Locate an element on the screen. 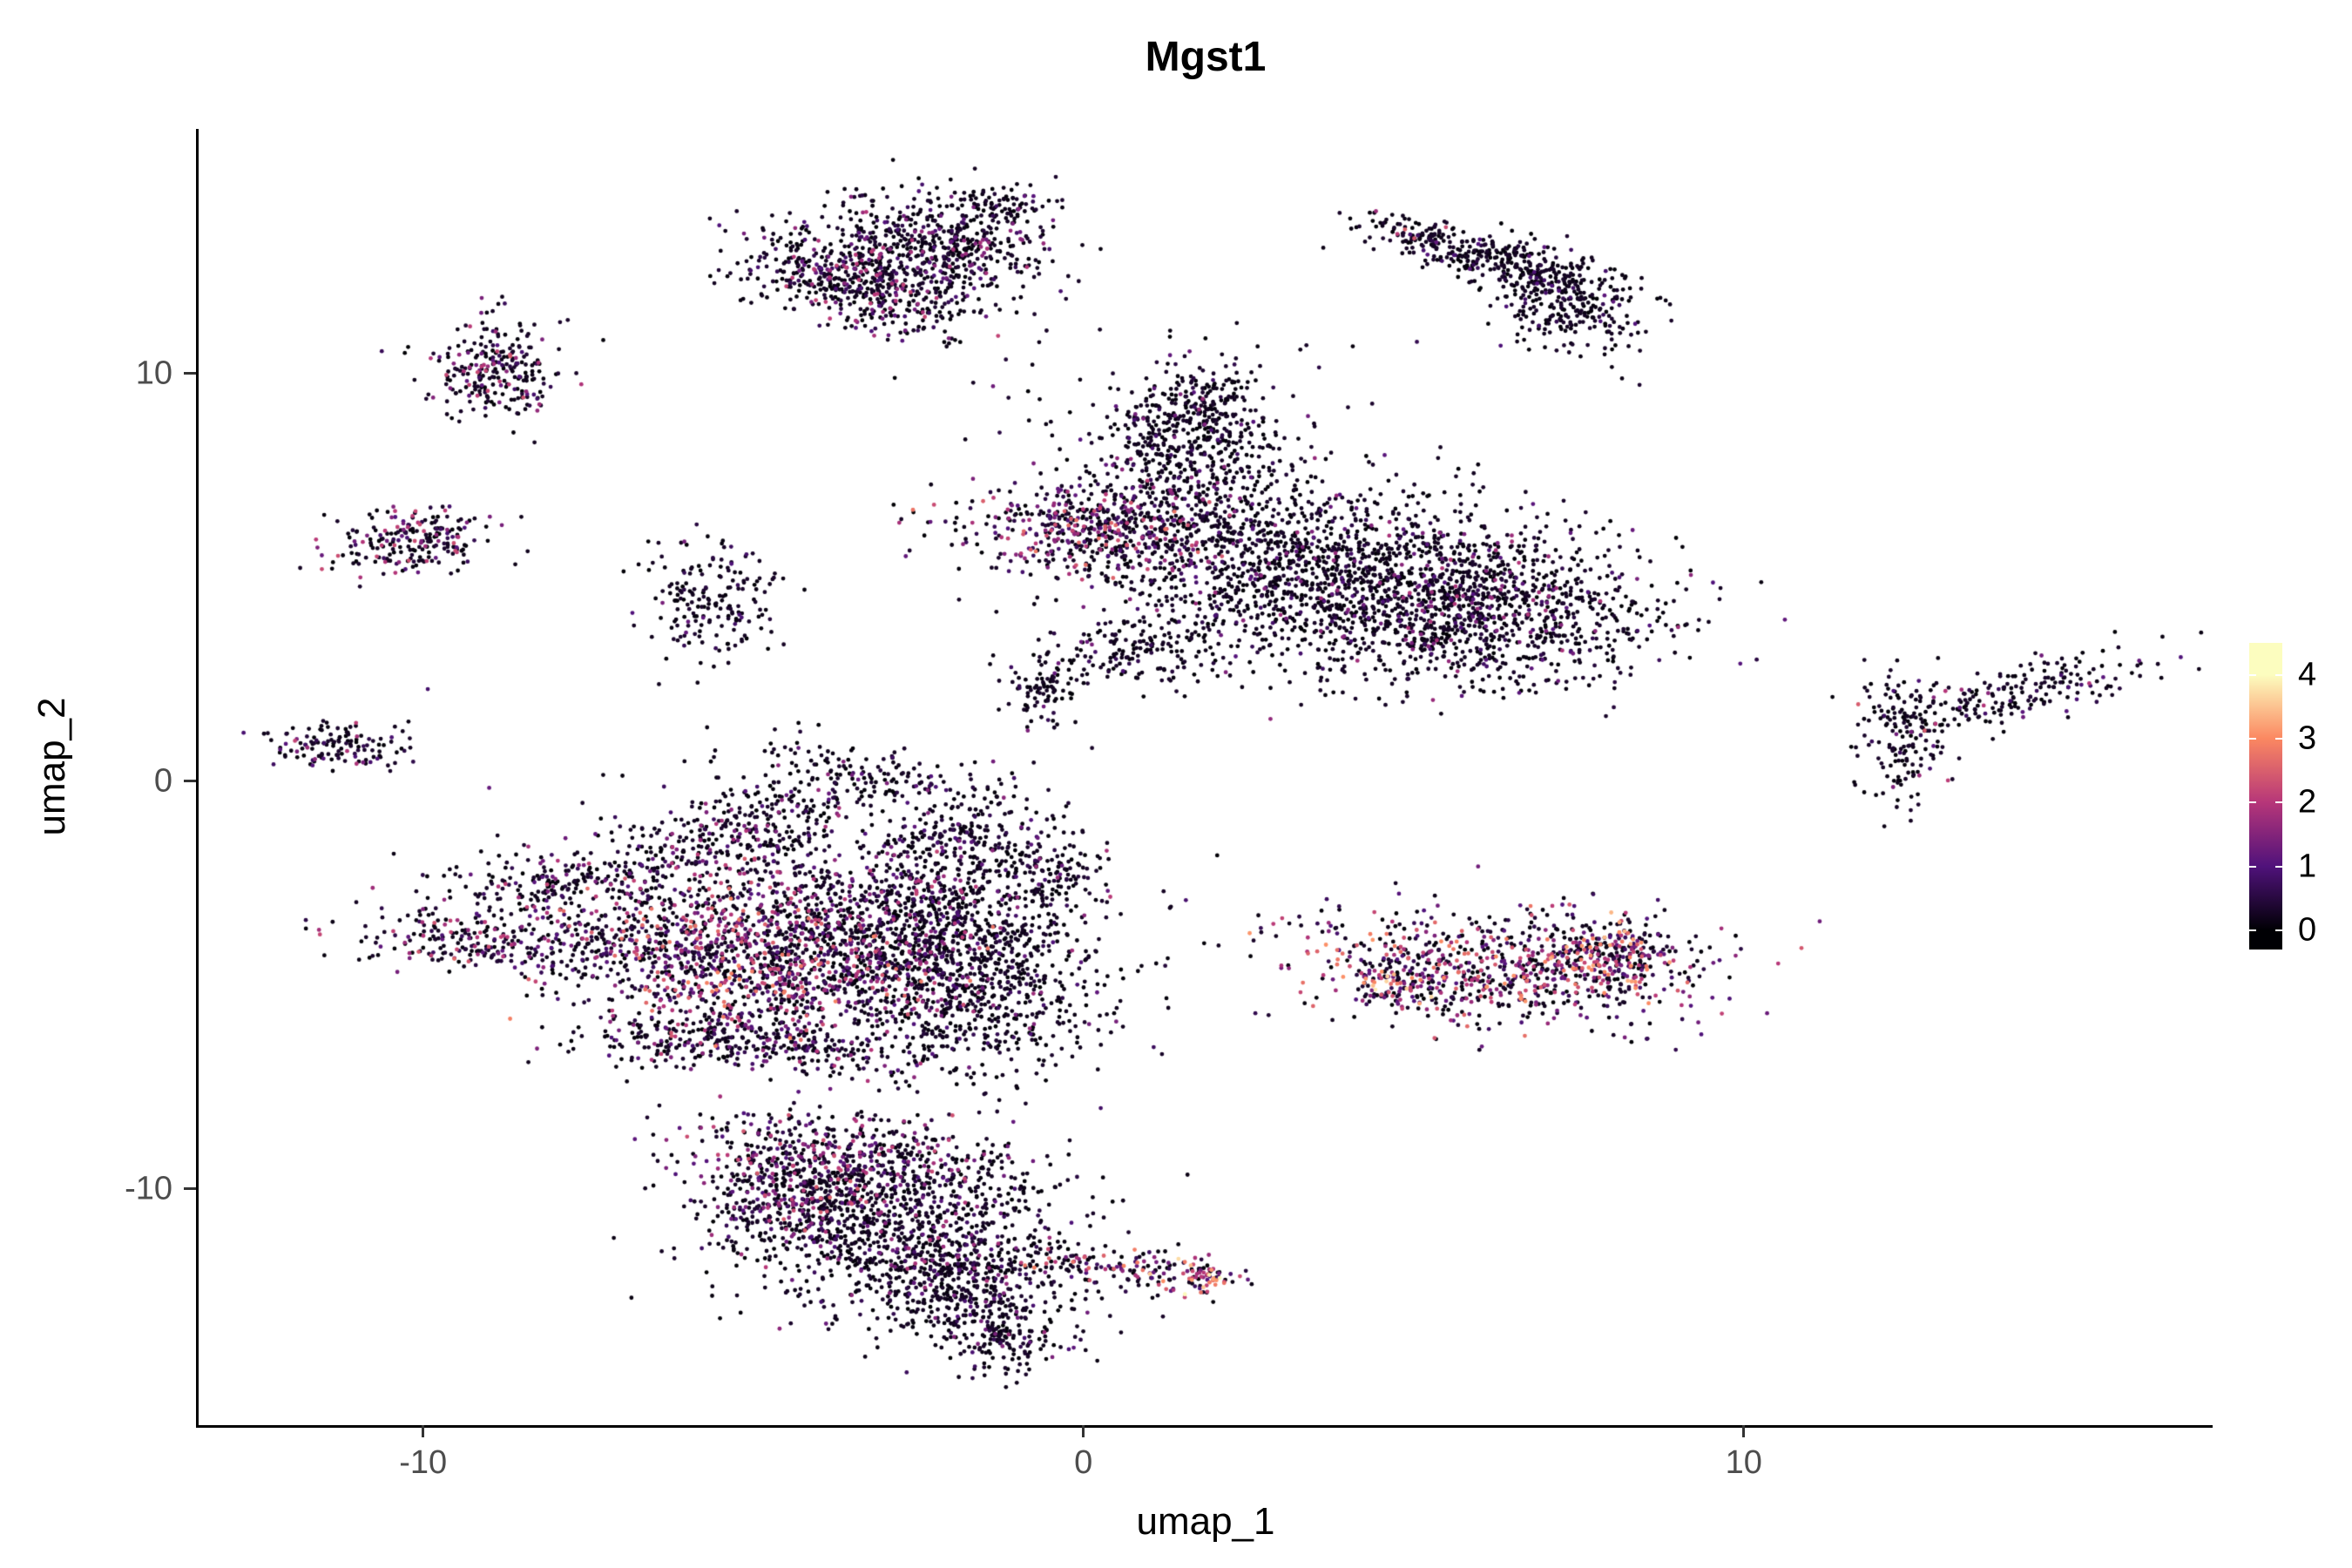 The width and height of the screenshot is (2352, 1568). colorbar-tick-label: 3 is located at coordinates (2308, 738).